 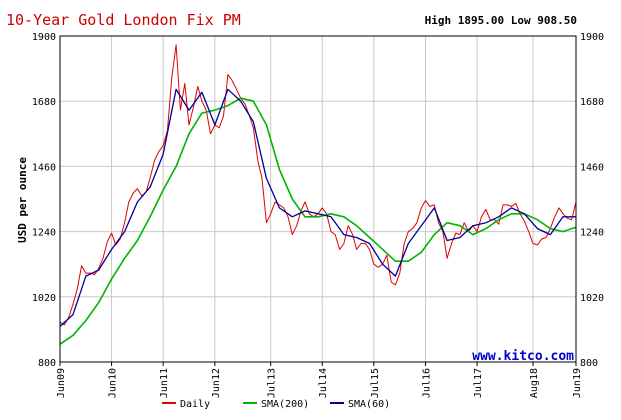 What do you see at coordinates (44, 298) in the screenshot?
I see `y-tick-label-left: 1020` at bounding box center [44, 298].